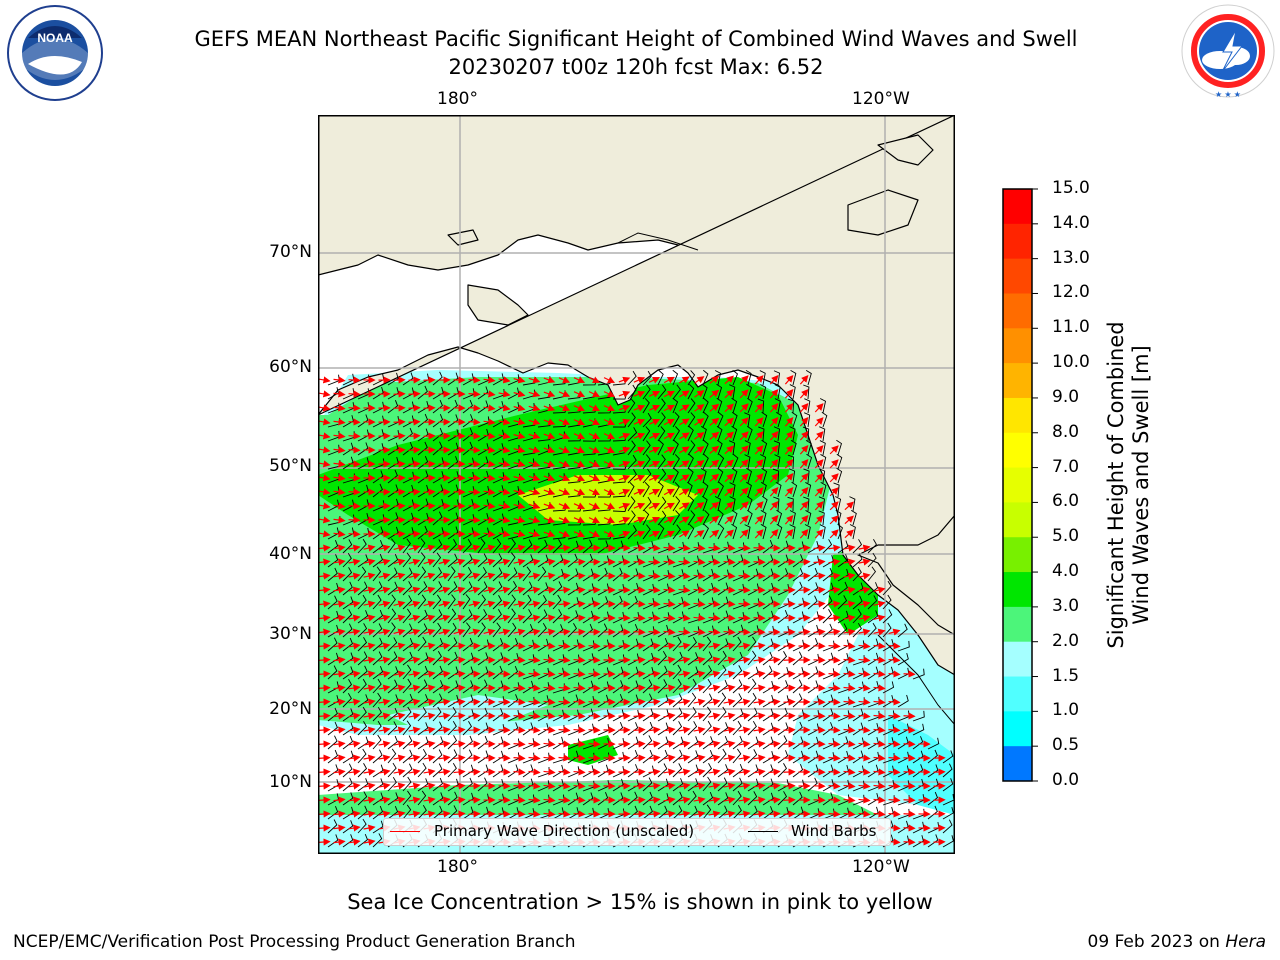  What do you see at coordinates (881, 867) in the screenshot?
I see `lon-label-bottom-120w: 120°W` at bounding box center [881, 867].